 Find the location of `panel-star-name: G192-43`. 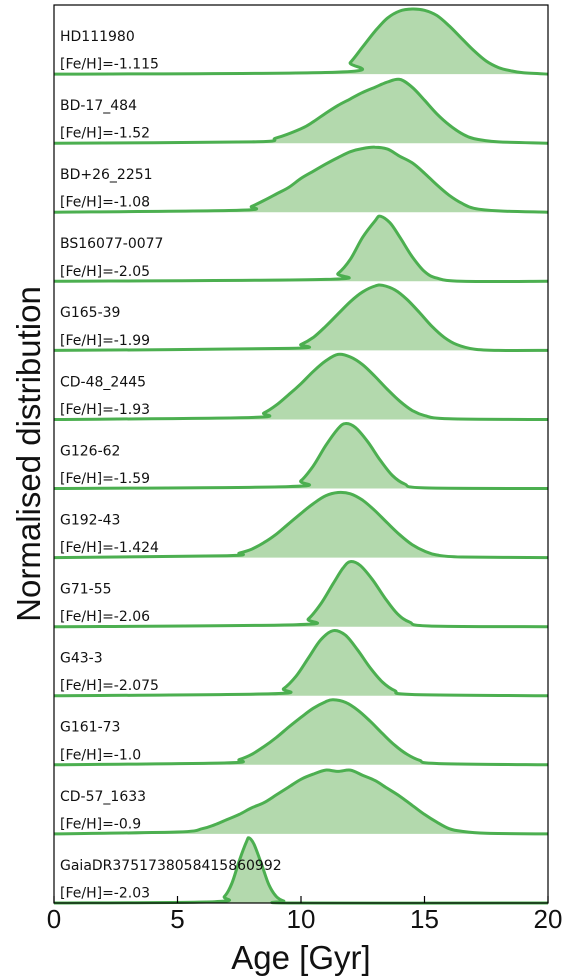

panel-star-name: G192-43 is located at coordinates (90, 520).